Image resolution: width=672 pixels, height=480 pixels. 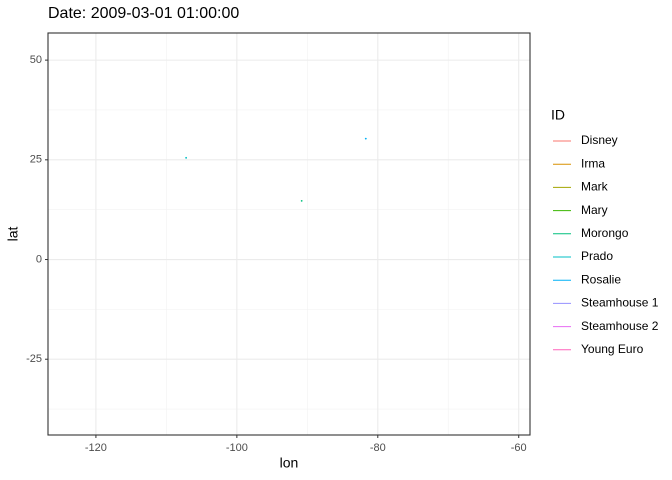 I want to click on x-tick-label: -80, so click(x=378, y=448).